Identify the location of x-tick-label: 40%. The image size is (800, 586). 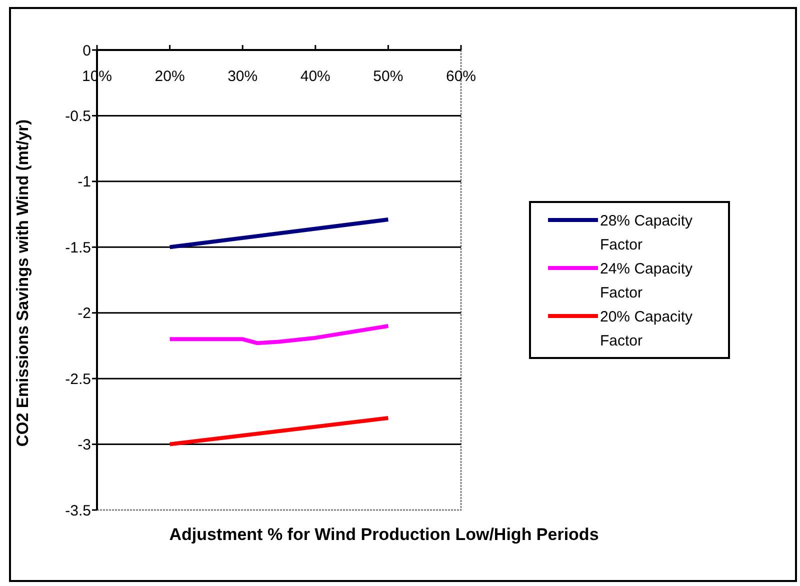
(315, 76).